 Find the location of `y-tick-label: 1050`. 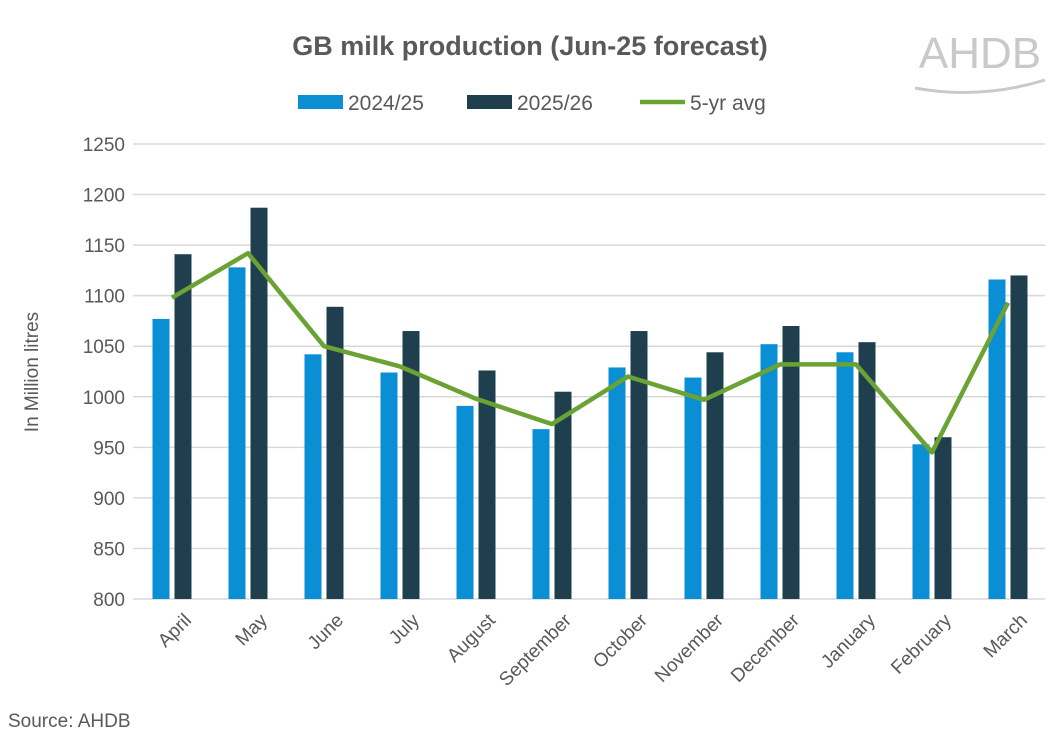

y-tick-label: 1050 is located at coordinates (104, 347).